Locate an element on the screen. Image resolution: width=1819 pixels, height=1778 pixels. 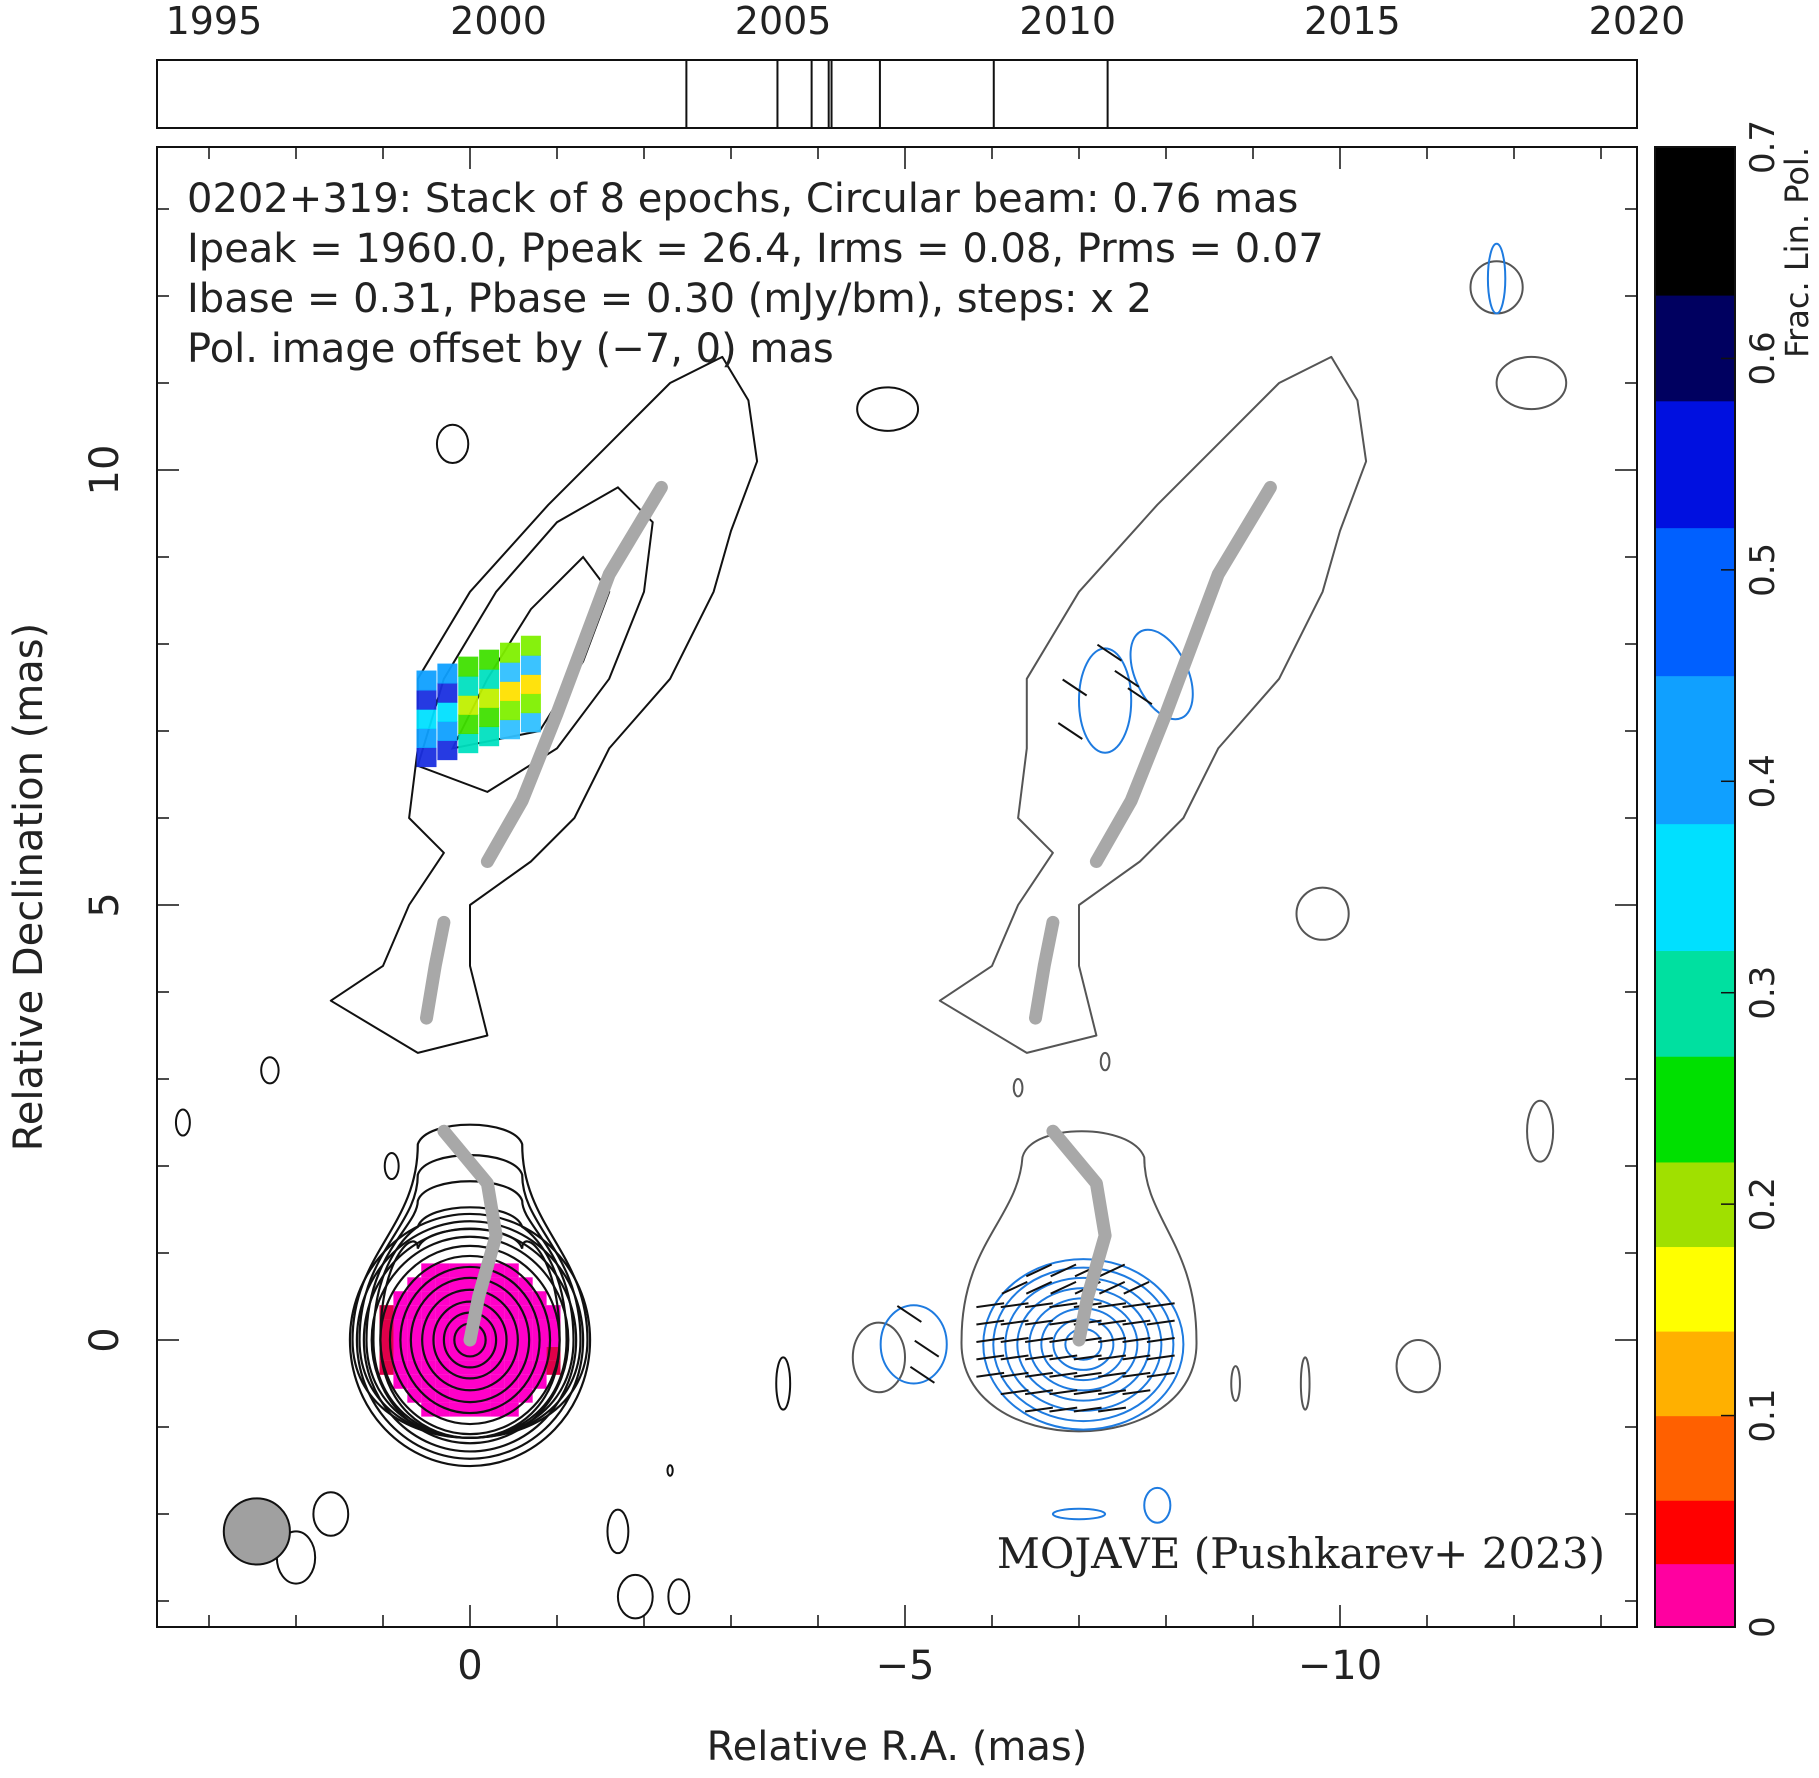
core-contours is located at coordinates (470, 1295).